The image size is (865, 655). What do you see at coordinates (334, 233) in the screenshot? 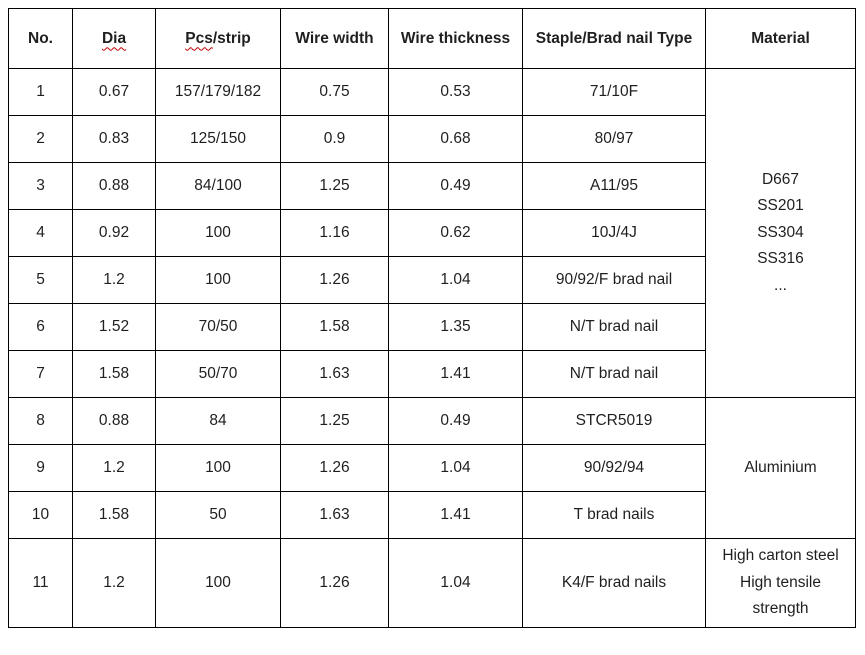
I see `cell-wire-width: 1.16` at bounding box center [334, 233].